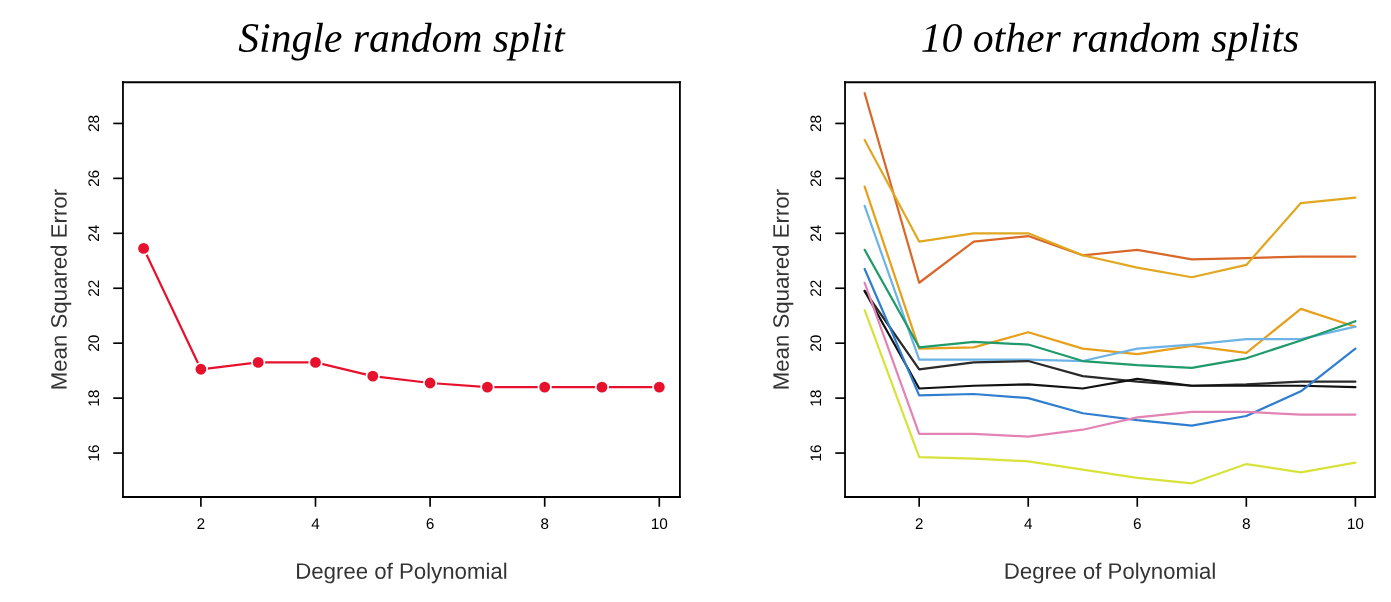 This screenshot has height=602, width=1391. I want to click on chart-title: Single random split, so click(402, 41).